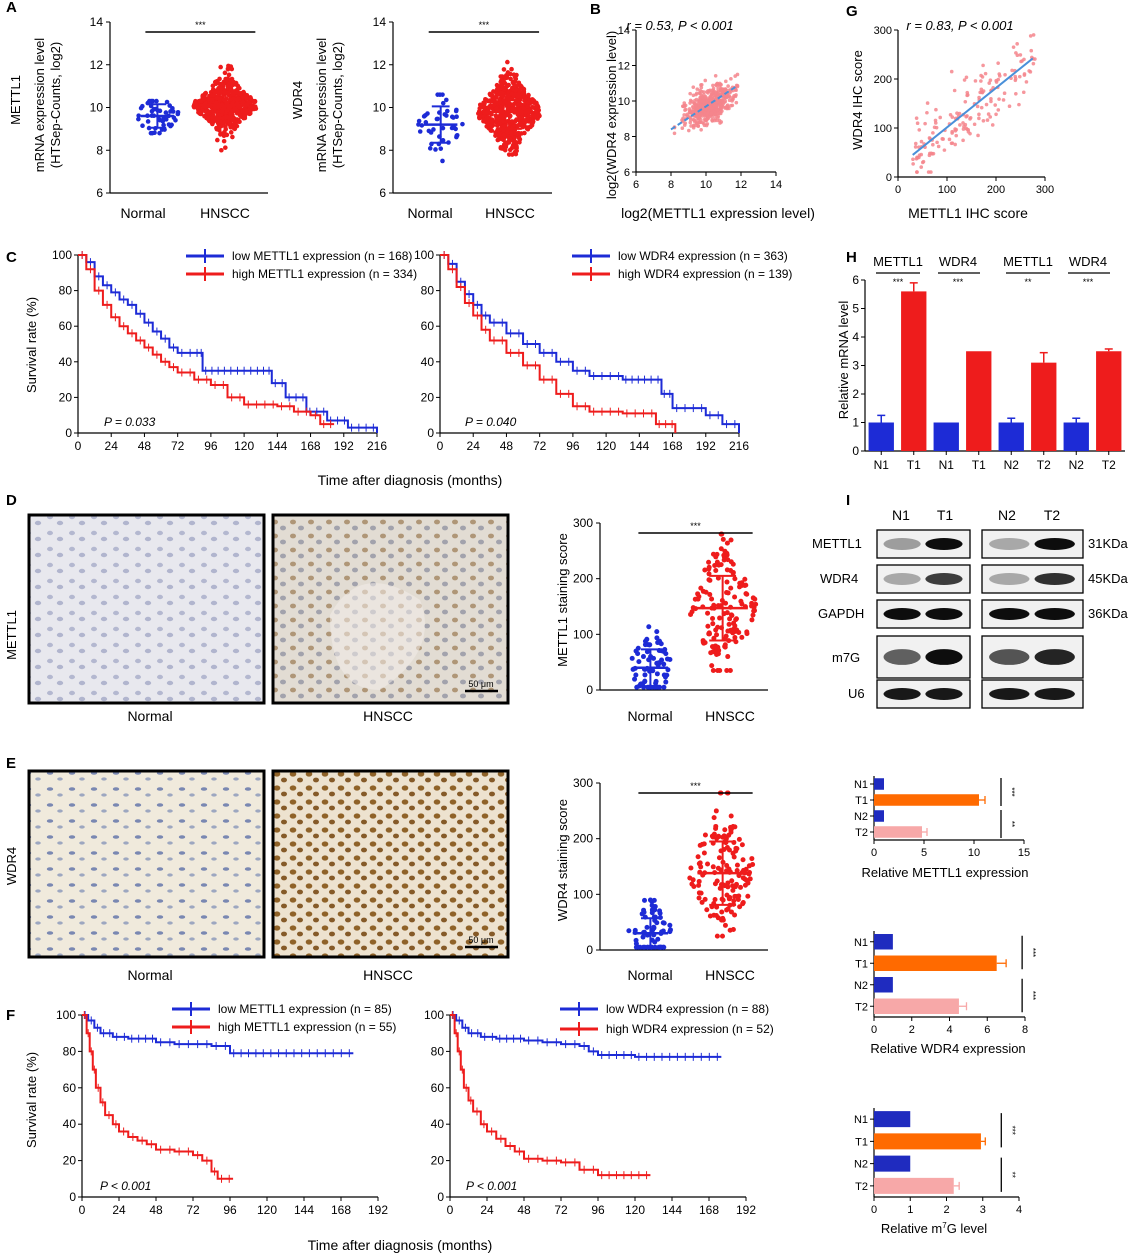  I want to click on wb-kda-31: 31KDa, so click(1108, 543).